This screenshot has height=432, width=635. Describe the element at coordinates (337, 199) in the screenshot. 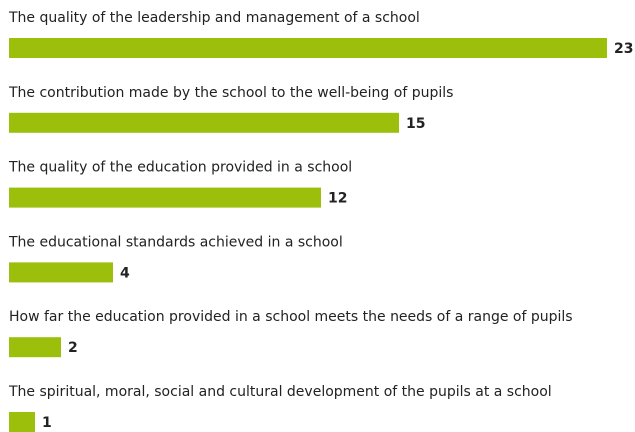

I see `value-label: 12` at that location.